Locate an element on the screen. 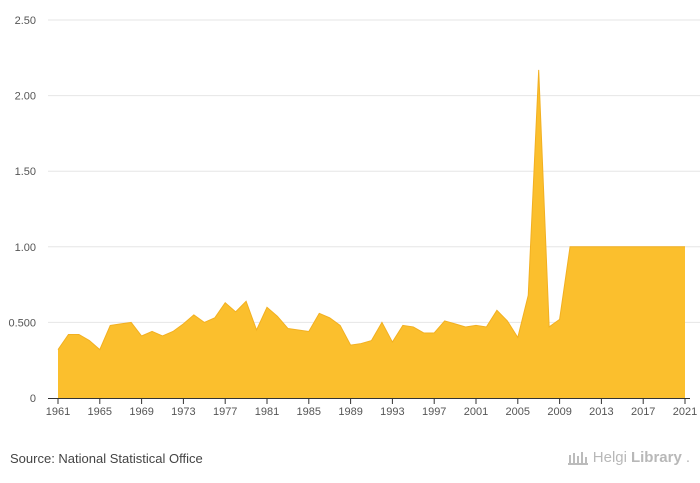  x-tick-label: 1985 is located at coordinates (309, 412).